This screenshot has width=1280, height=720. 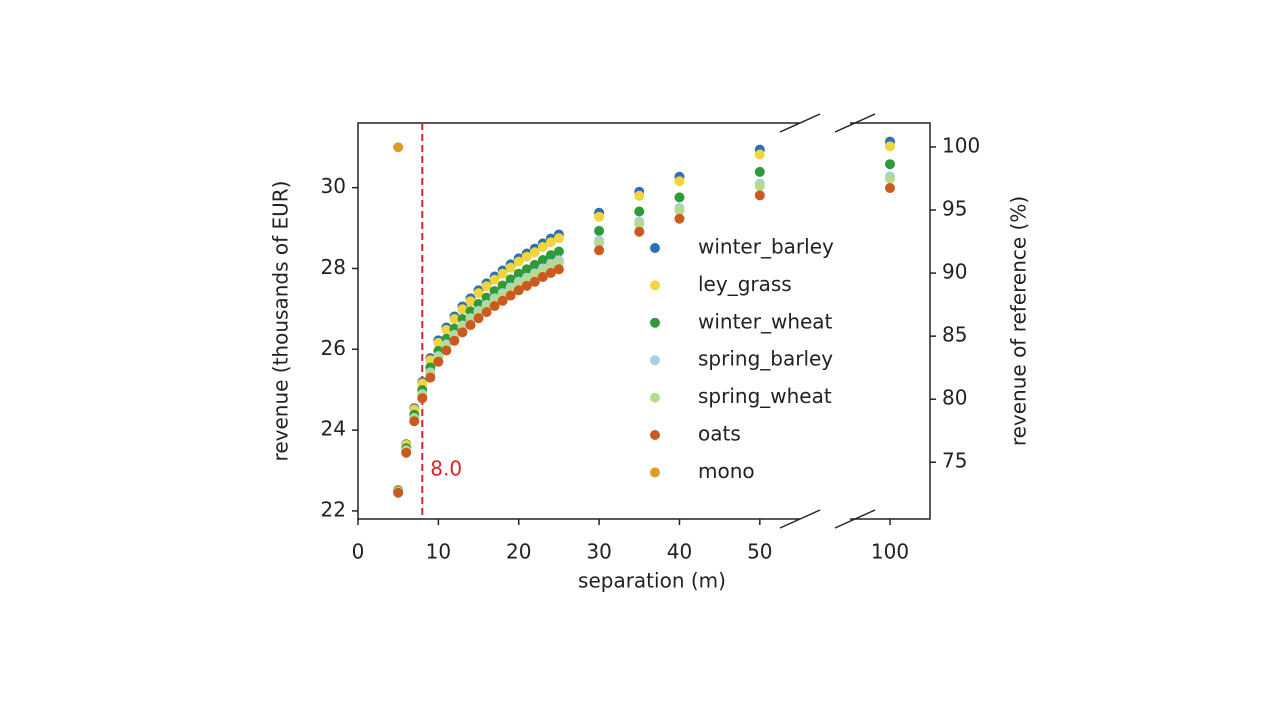 What do you see at coordinates (598, 552) in the screenshot?
I see `x-tick-label: 30` at bounding box center [598, 552].